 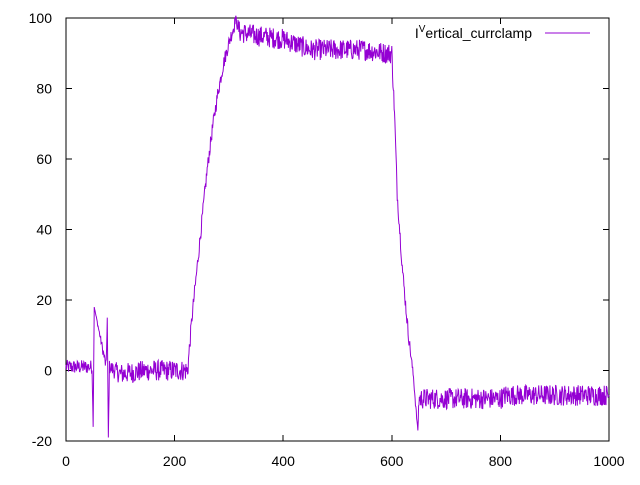 I want to click on legend-label-rest: ertical_currclamp, so click(x=478, y=33).